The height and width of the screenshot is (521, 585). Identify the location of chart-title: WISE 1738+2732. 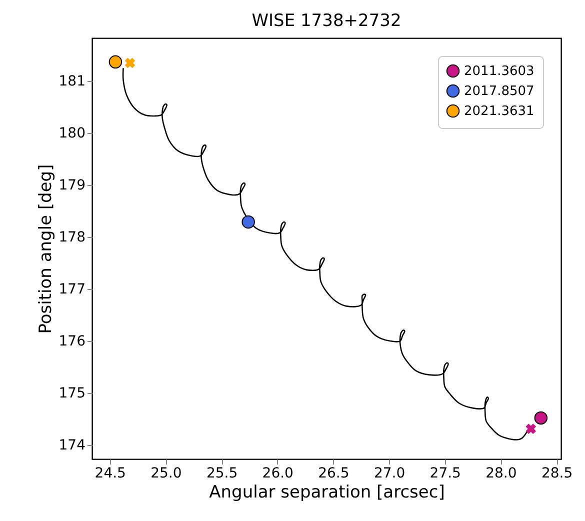
(327, 21).